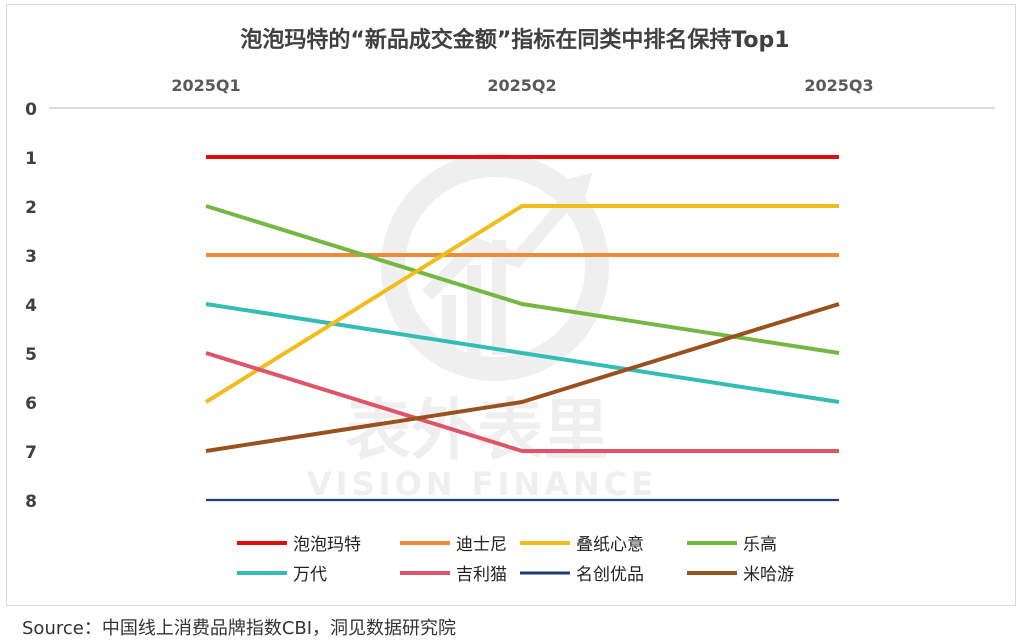  I want to click on legend-label: 迪士尼, so click(481, 545).